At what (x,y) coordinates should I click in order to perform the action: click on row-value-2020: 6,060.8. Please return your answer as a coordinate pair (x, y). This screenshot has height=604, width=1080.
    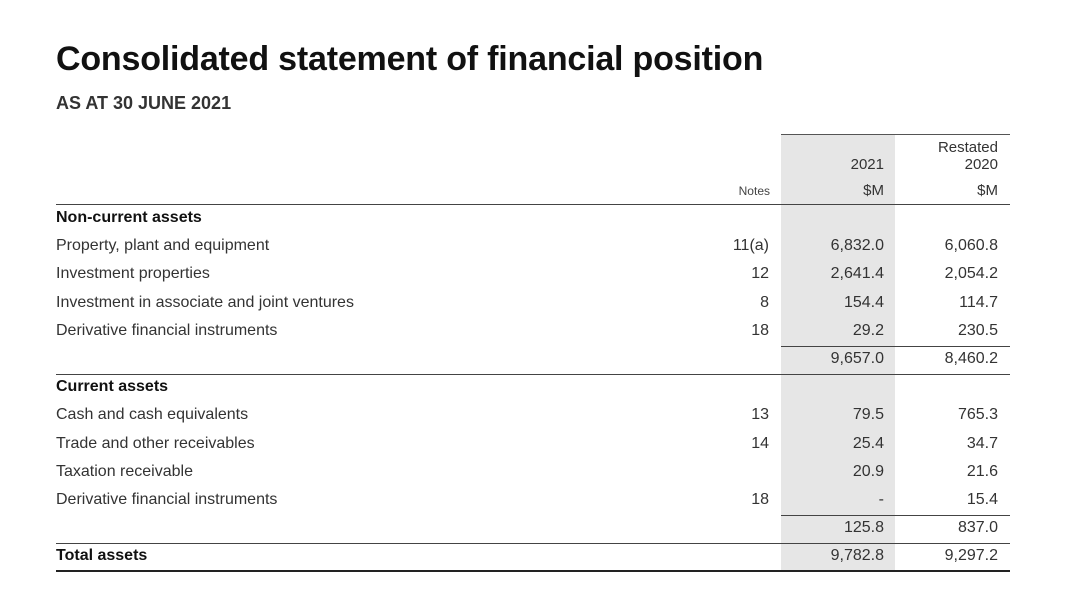
    Looking at the image, I should click on (971, 245).